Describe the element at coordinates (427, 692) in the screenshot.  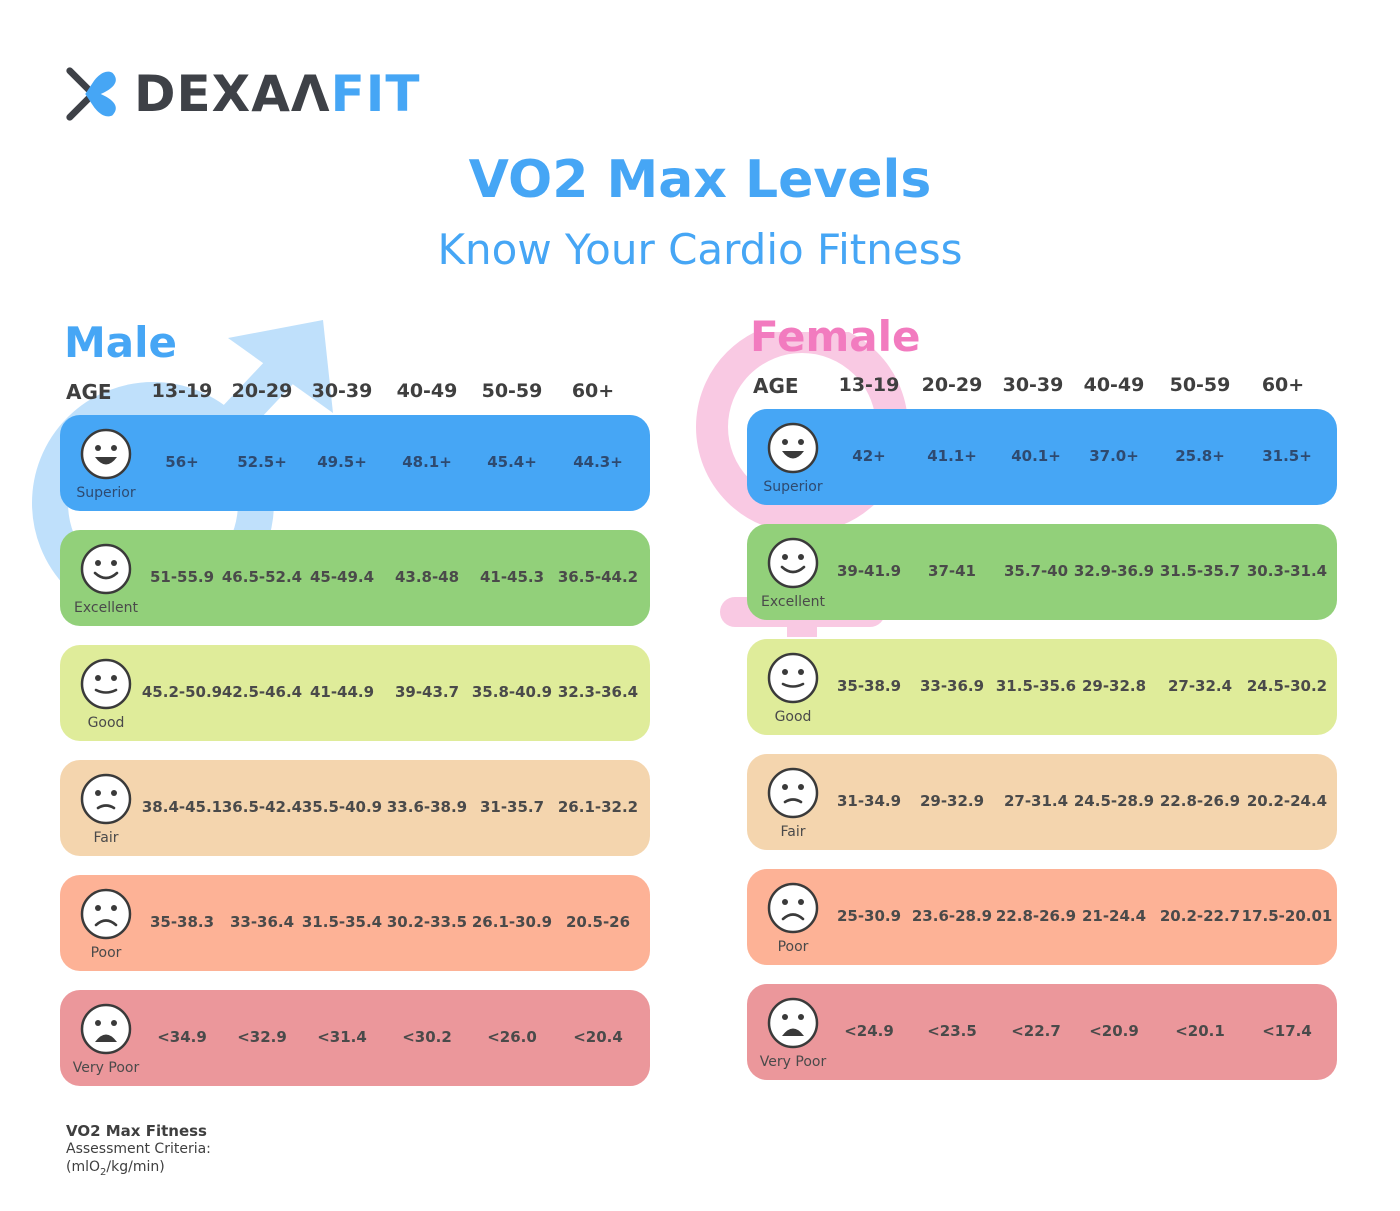
I see `vo2-value-cell: 39-43.7` at that location.